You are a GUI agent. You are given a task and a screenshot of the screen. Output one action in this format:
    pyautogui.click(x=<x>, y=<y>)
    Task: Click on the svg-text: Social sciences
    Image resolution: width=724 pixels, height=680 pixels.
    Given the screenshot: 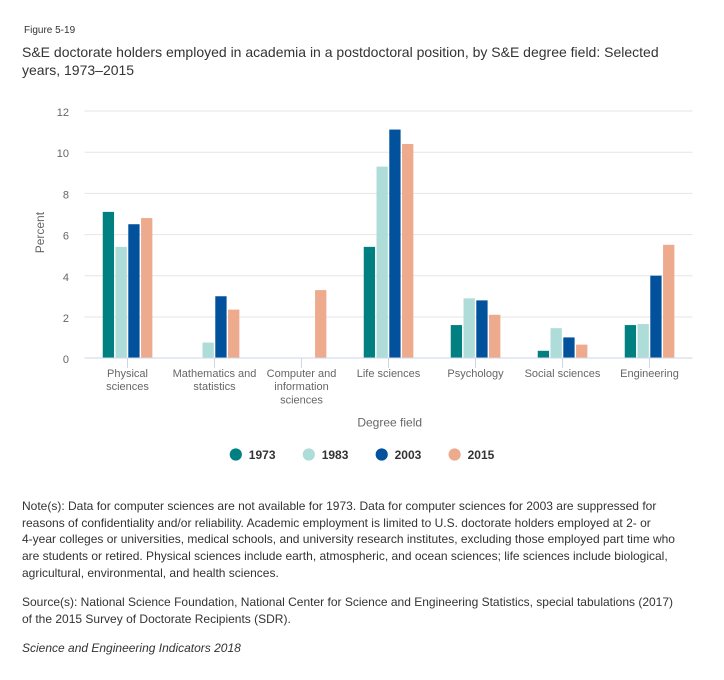 What is the action you would take?
    pyautogui.click(x=563, y=374)
    